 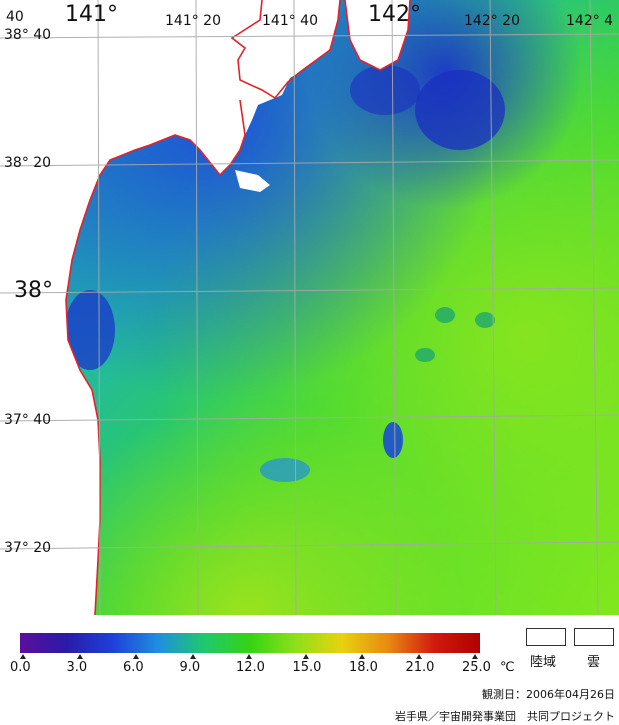 What do you see at coordinates (290, 21) in the screenshot?
I see `lon-label-141-40: 141° 40` at bounding box center [290, 21].